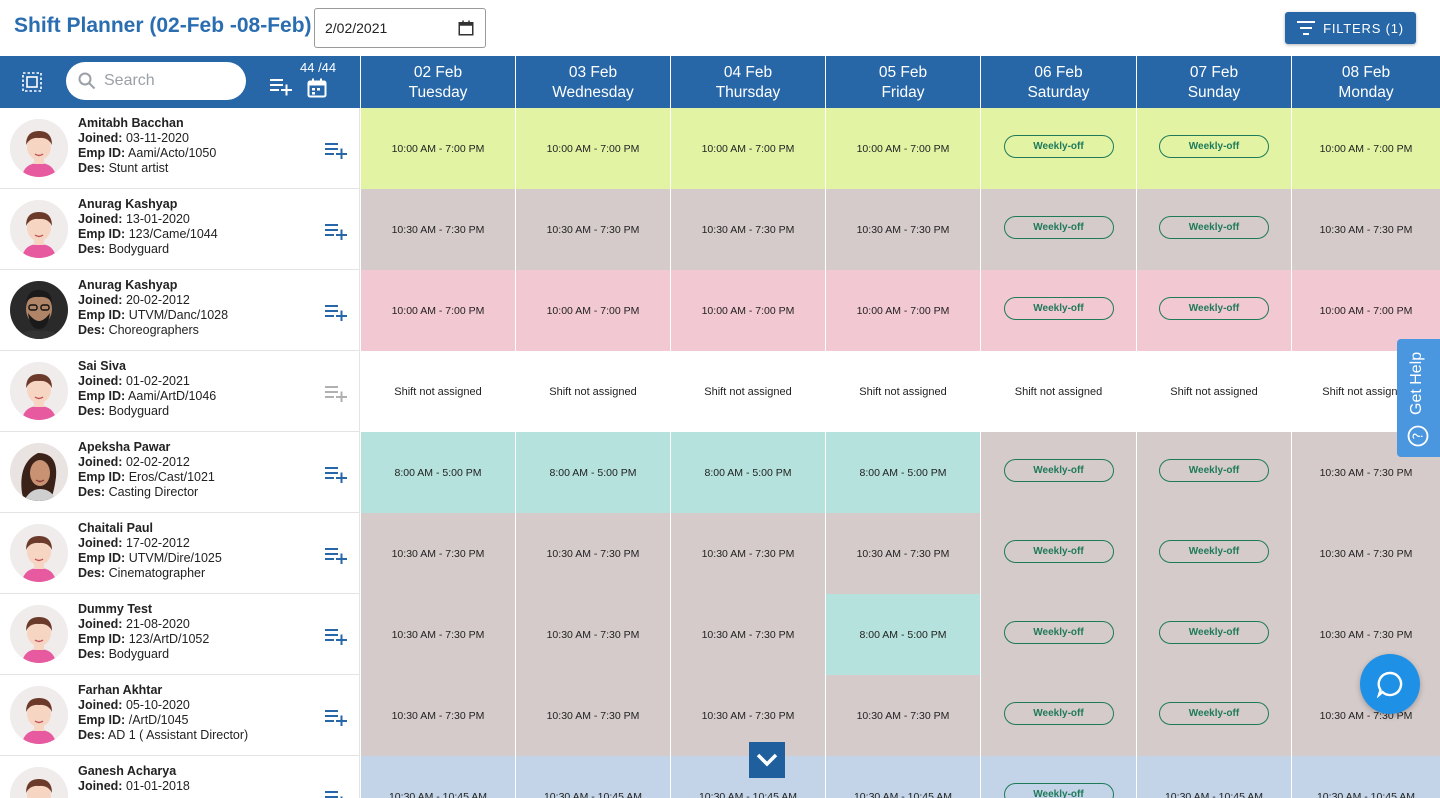 The image size is (1440, 798). I want to click on filters-button: FILTERS (1), so click(1350, 28).